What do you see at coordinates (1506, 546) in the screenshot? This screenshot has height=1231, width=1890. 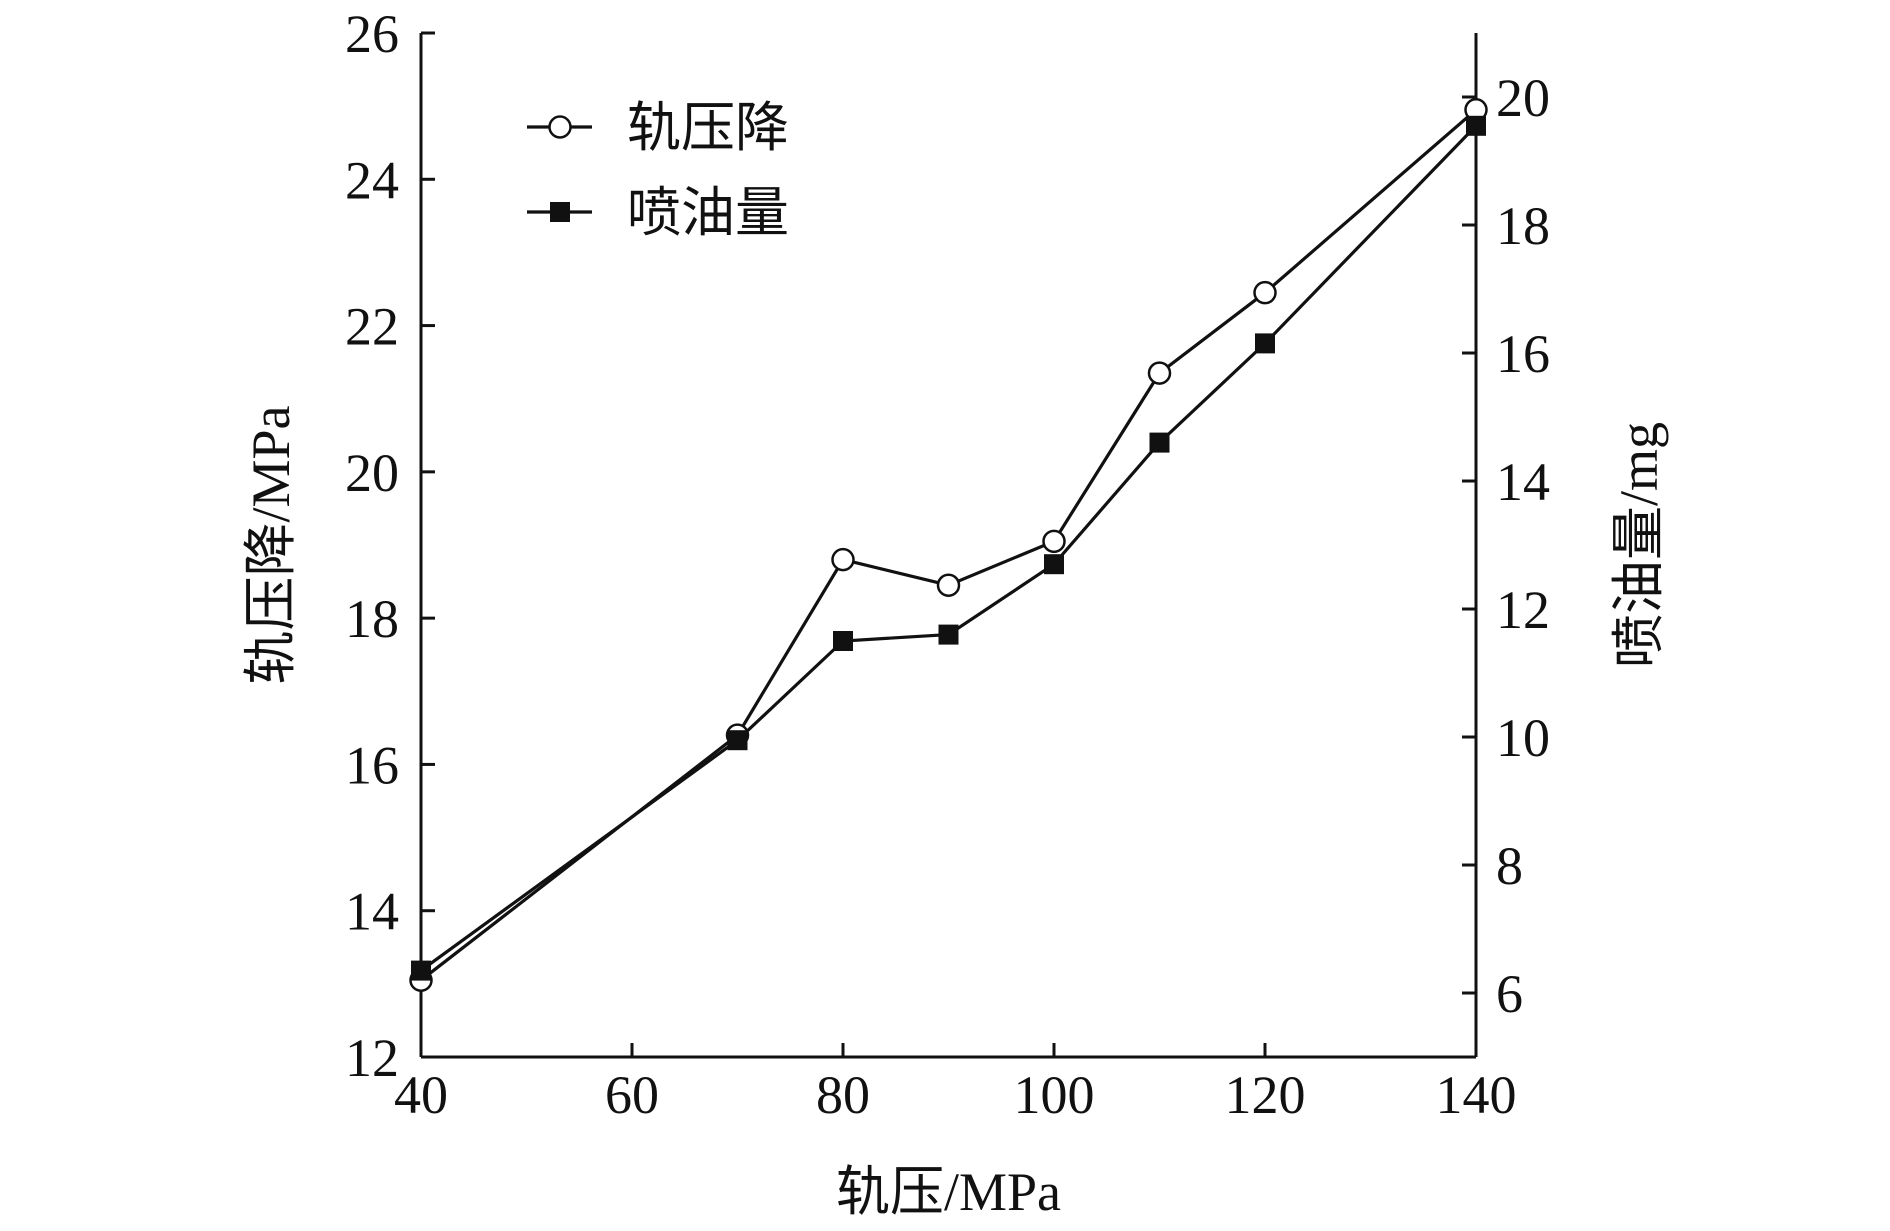 I see `y-right-ticks: 6 8 10 12 14 16 18 20` at bounding box center [1506, 546].